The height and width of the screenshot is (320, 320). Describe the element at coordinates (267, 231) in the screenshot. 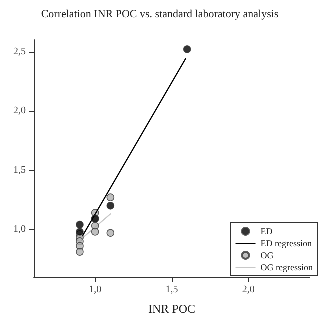

I see `legend-label: ED` at that location.